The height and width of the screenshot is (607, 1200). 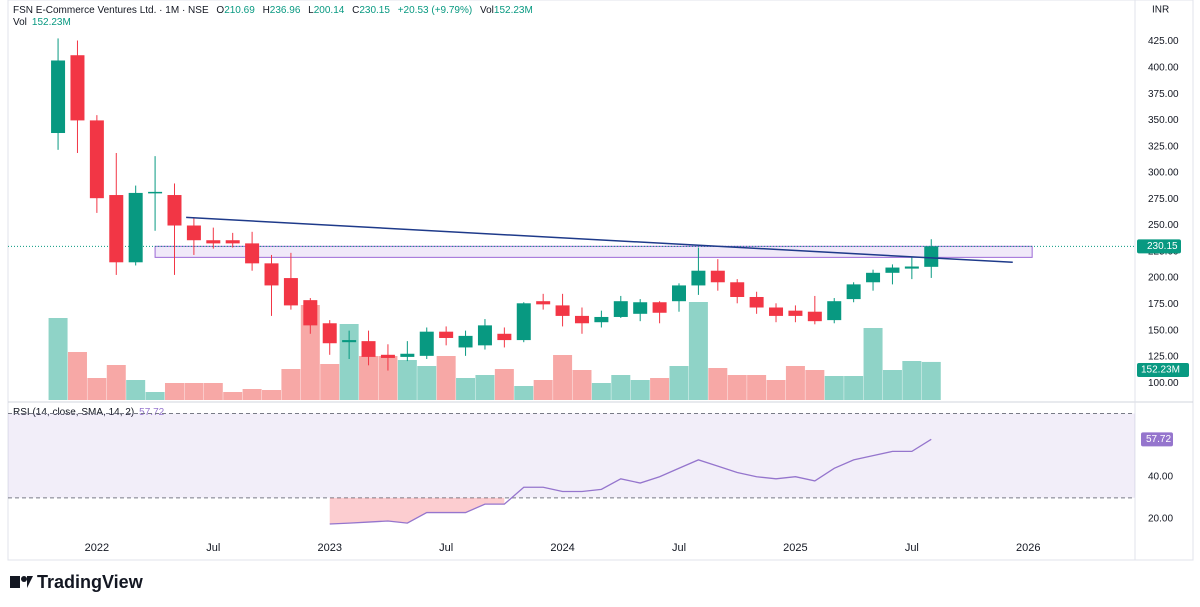 I want to click on y-tick-label: 300.00, so click(x=1163, y=173).